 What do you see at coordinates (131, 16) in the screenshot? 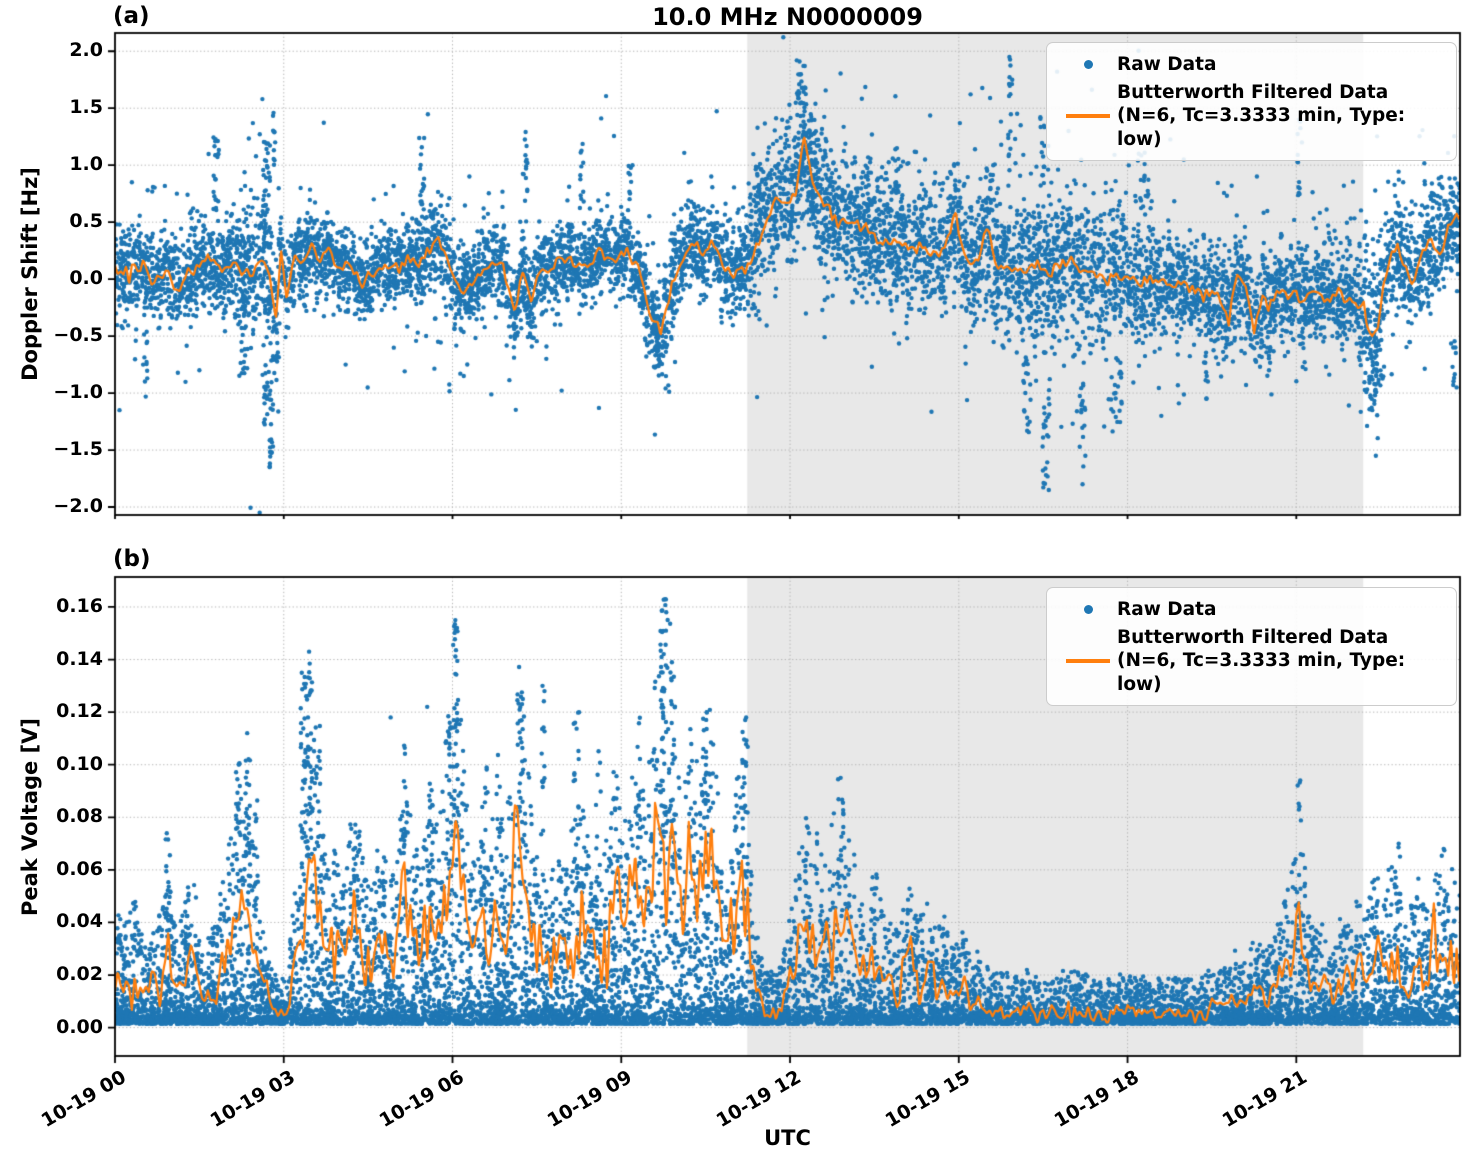
I see `panel-a-label: (a)` at bounding box center [131, 16].